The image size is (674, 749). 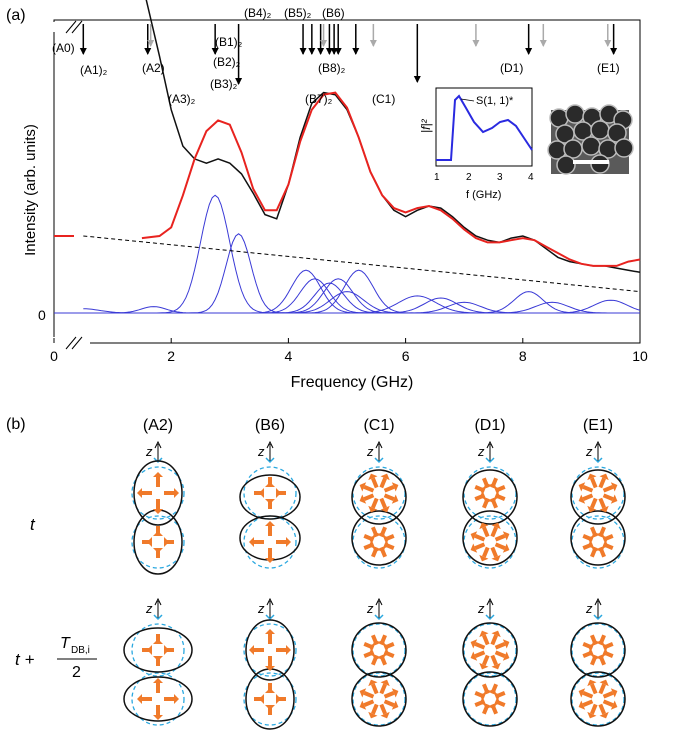 What do you see at coordinates (511, 68) in the screenshot?
I see `mode-label-13: (D1)` at bounding box center [511, 68].